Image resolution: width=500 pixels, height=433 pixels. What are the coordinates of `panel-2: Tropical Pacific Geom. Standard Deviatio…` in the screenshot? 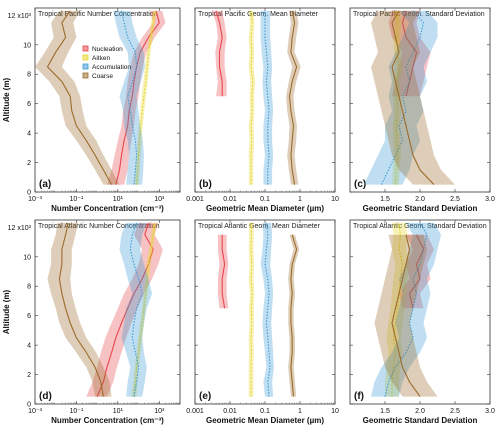 It's located at (422, 110).